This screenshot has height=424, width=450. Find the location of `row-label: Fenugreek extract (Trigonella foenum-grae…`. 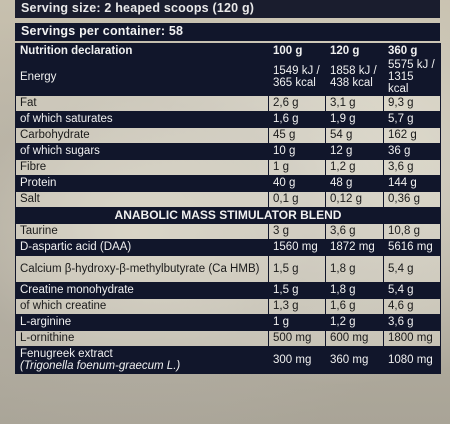

row-label: Fenugreek extract (Trigonella foenum-grae… is located at coordinates (142, 360).